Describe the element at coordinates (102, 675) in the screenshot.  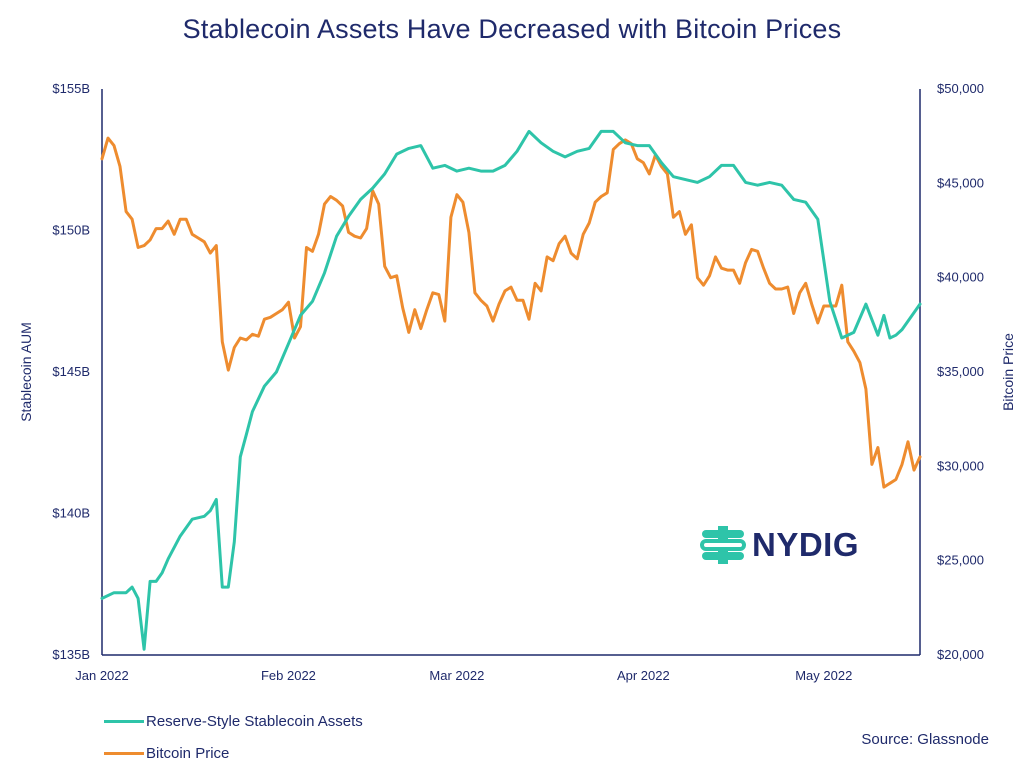
I see `x-tick-label: Jan 2022` at that location.